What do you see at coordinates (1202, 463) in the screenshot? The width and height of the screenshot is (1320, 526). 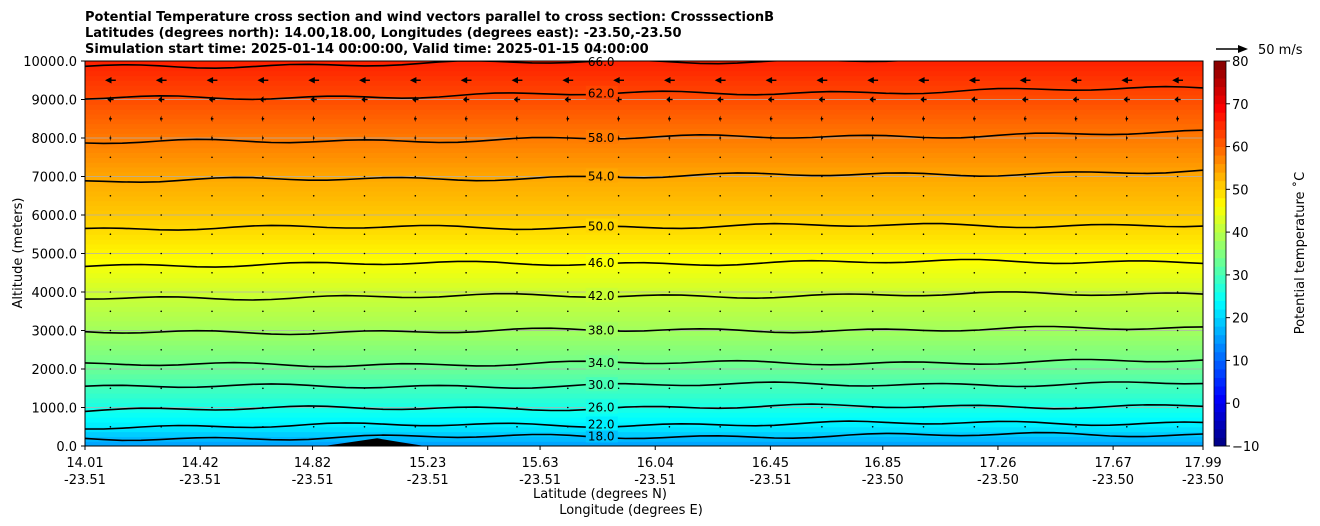 I see `x-tick-label-latitude: 17.99` at bounding box center [1202, 463].